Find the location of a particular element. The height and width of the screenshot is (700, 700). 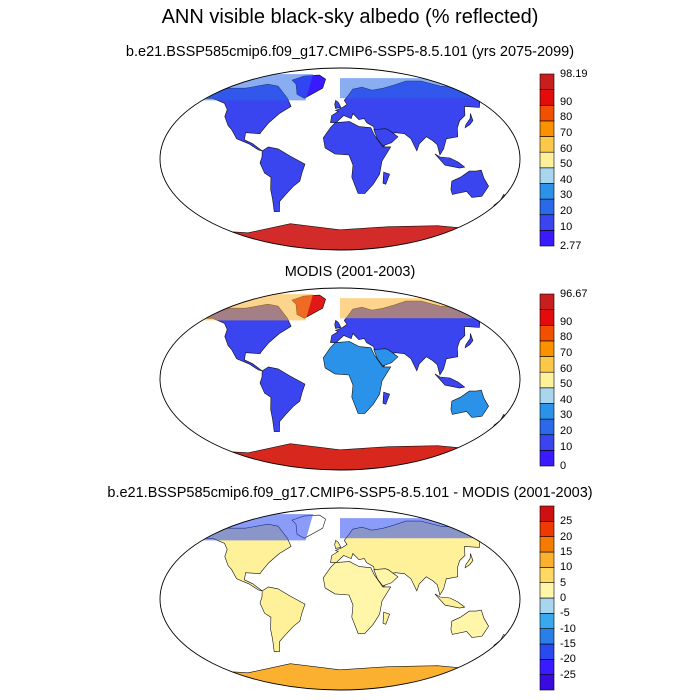

panel-3-colorbar is located at coordinates (547, 598).